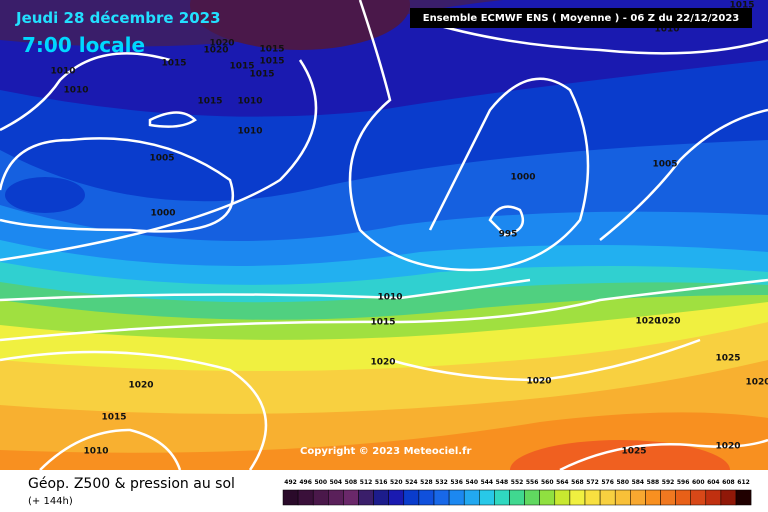 This screenshot has width=768, height=512. Describe the element at coordinates (653, 482) in the screenshot. I see `legend-label: 588` at that location.